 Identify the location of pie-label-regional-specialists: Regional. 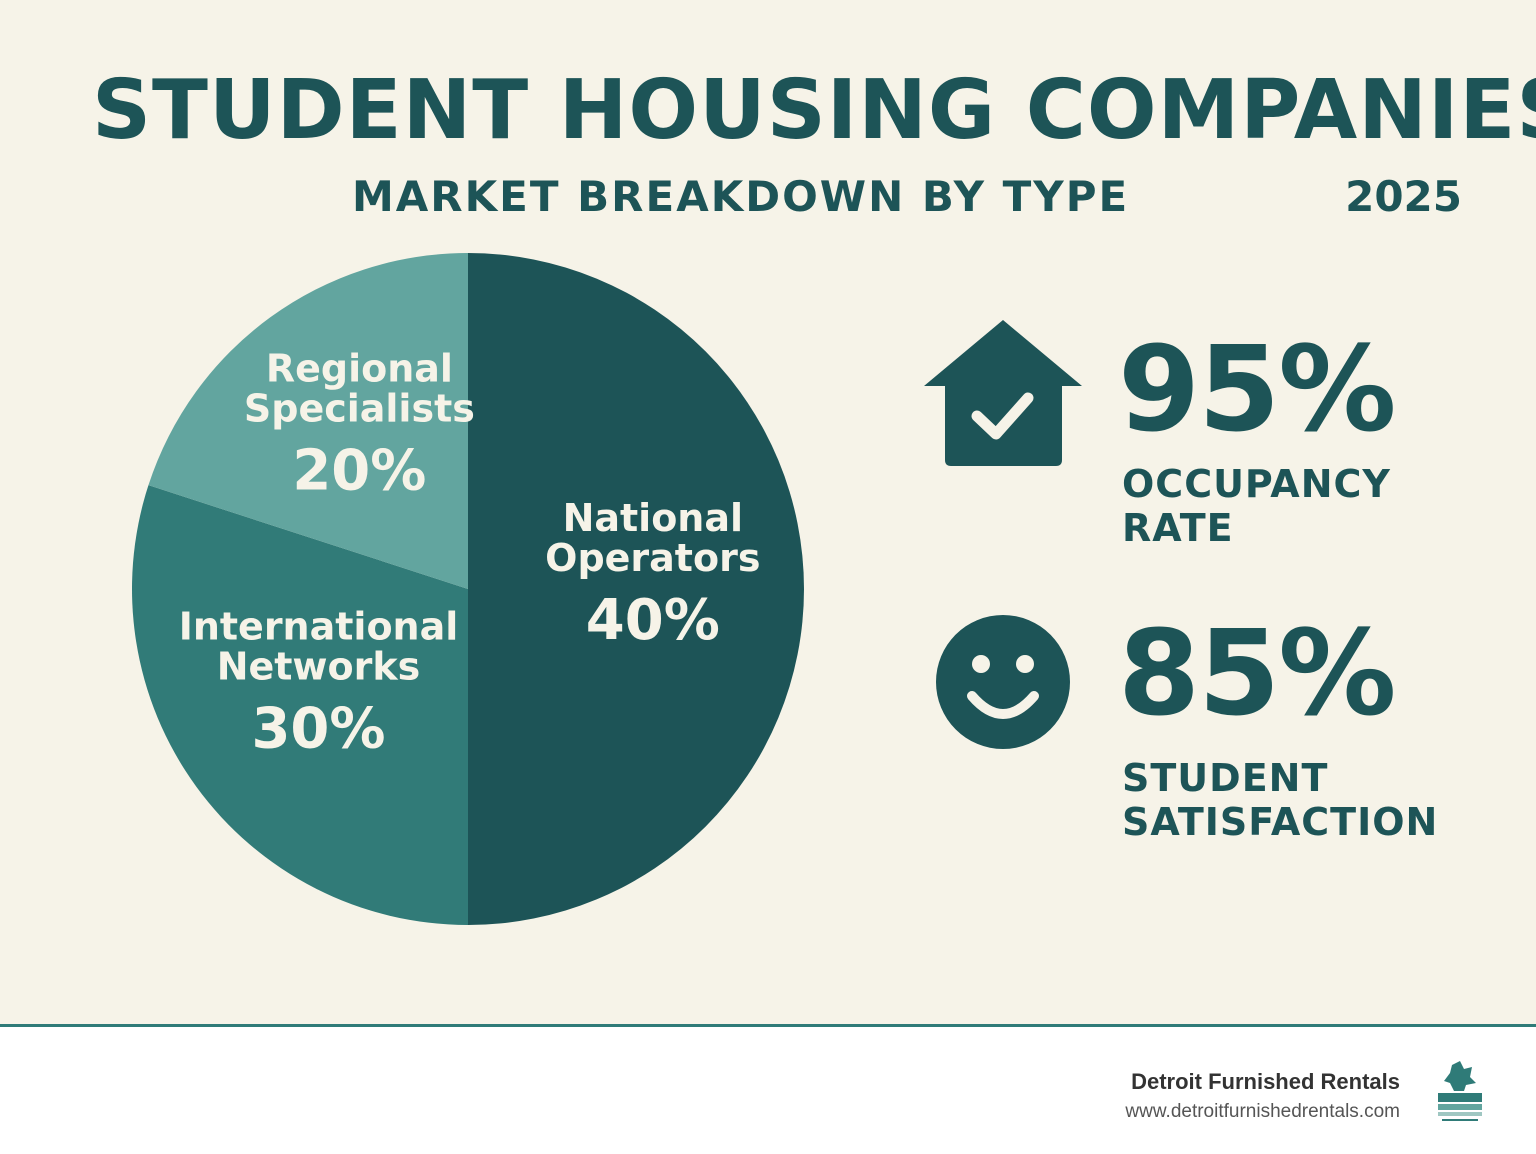
(359, 368).